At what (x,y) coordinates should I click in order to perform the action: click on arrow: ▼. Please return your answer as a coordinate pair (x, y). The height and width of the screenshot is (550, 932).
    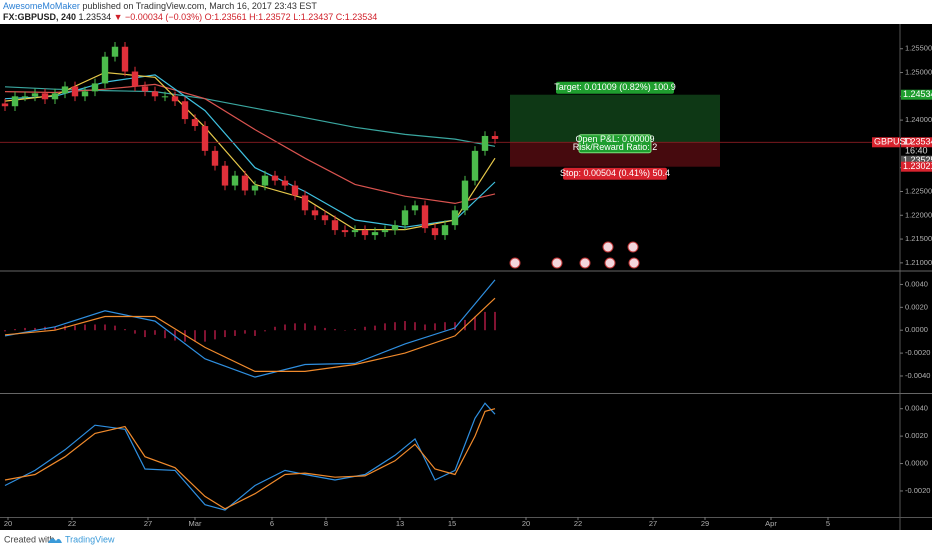
    Looking at the image, I should click on (118, 17).